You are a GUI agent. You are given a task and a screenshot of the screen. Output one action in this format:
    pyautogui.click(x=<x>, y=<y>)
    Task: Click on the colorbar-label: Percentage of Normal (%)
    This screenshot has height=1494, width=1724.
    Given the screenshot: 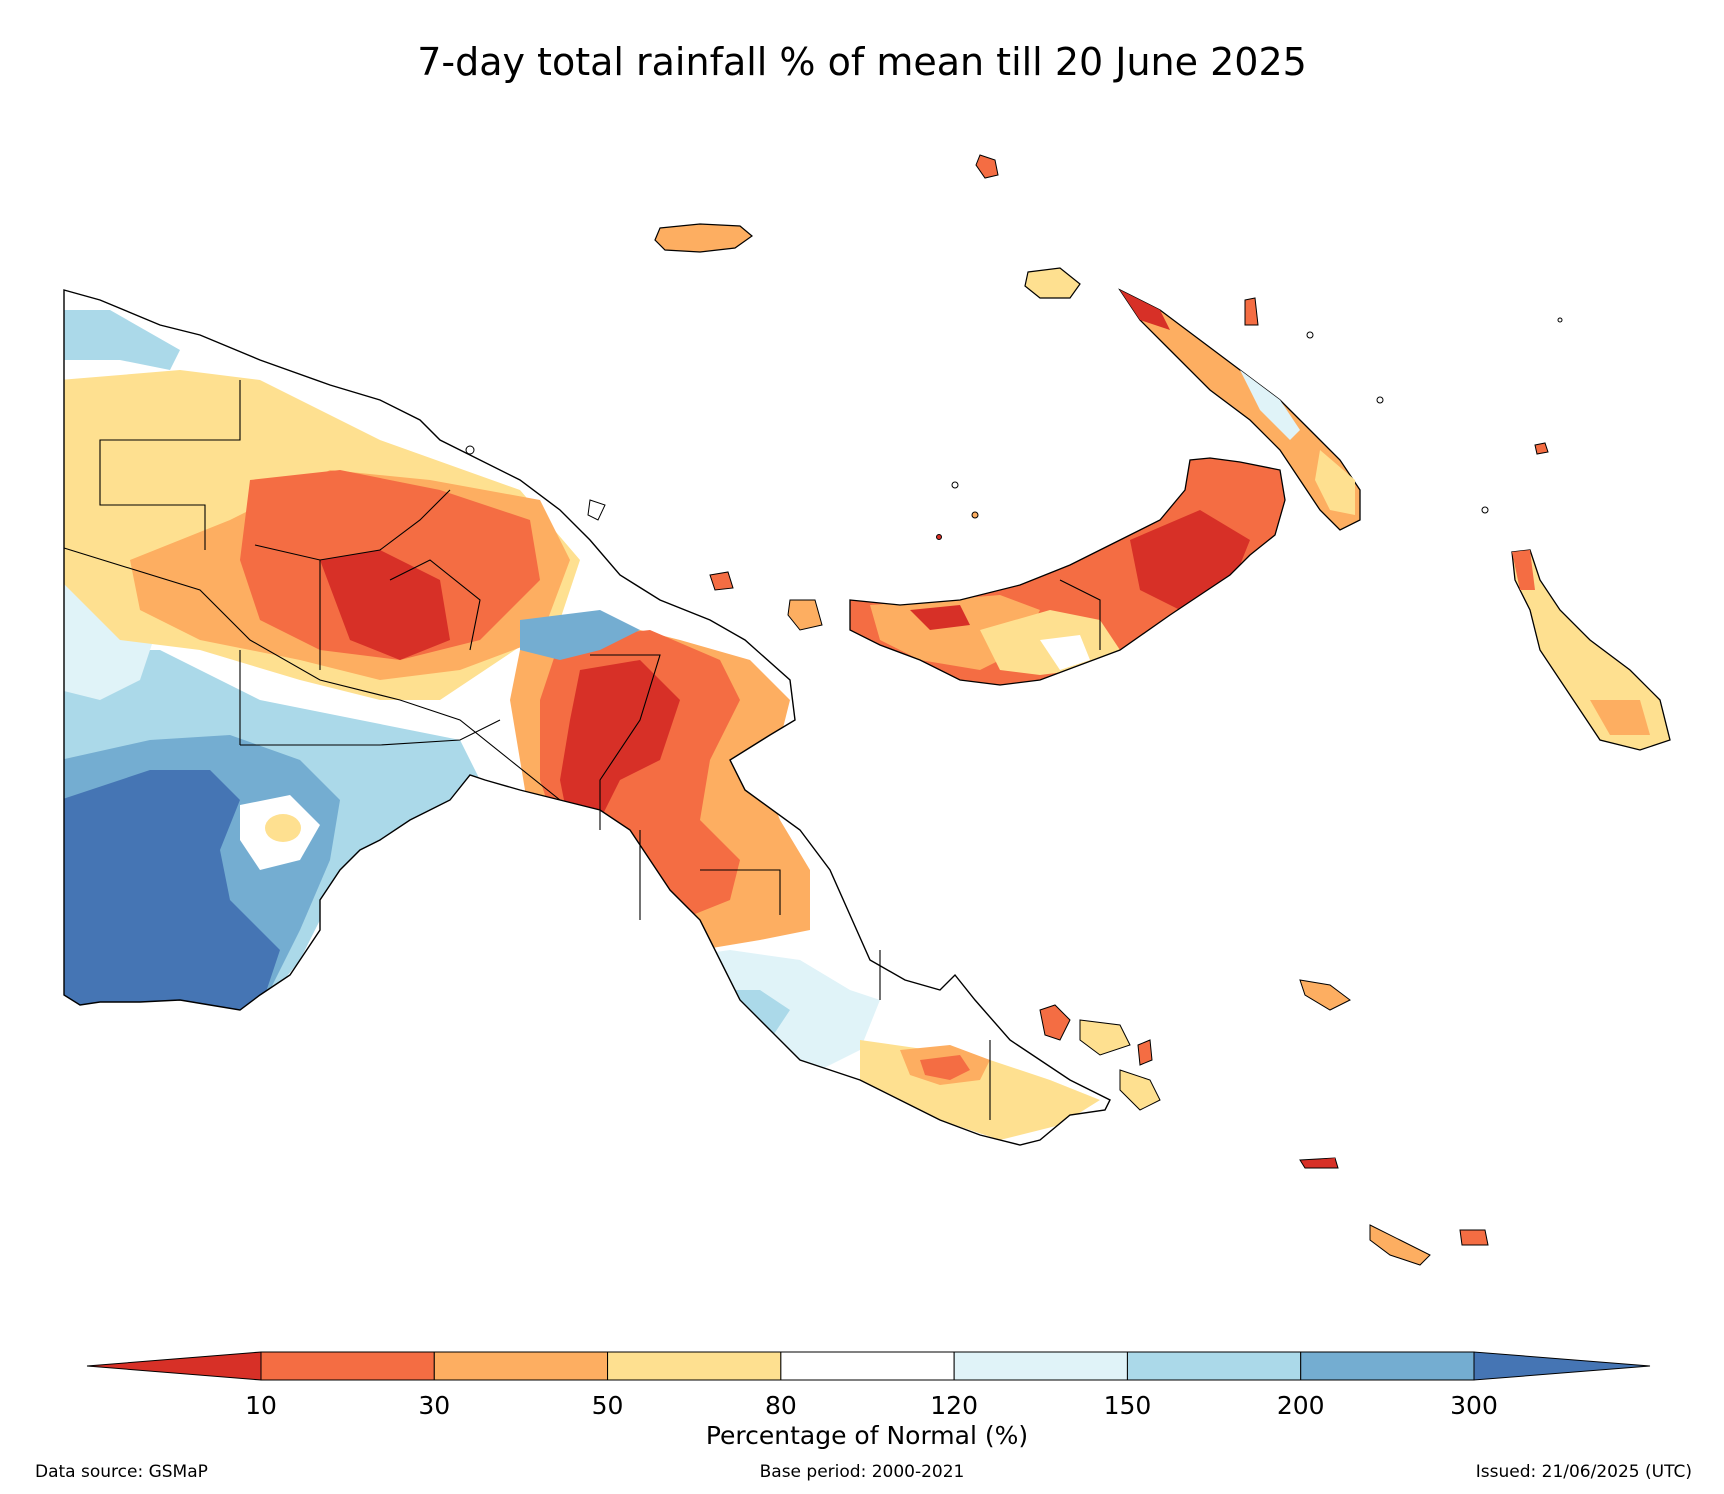 What is the action you would take?
    pyautogui.click(x=867, y=1435)
    